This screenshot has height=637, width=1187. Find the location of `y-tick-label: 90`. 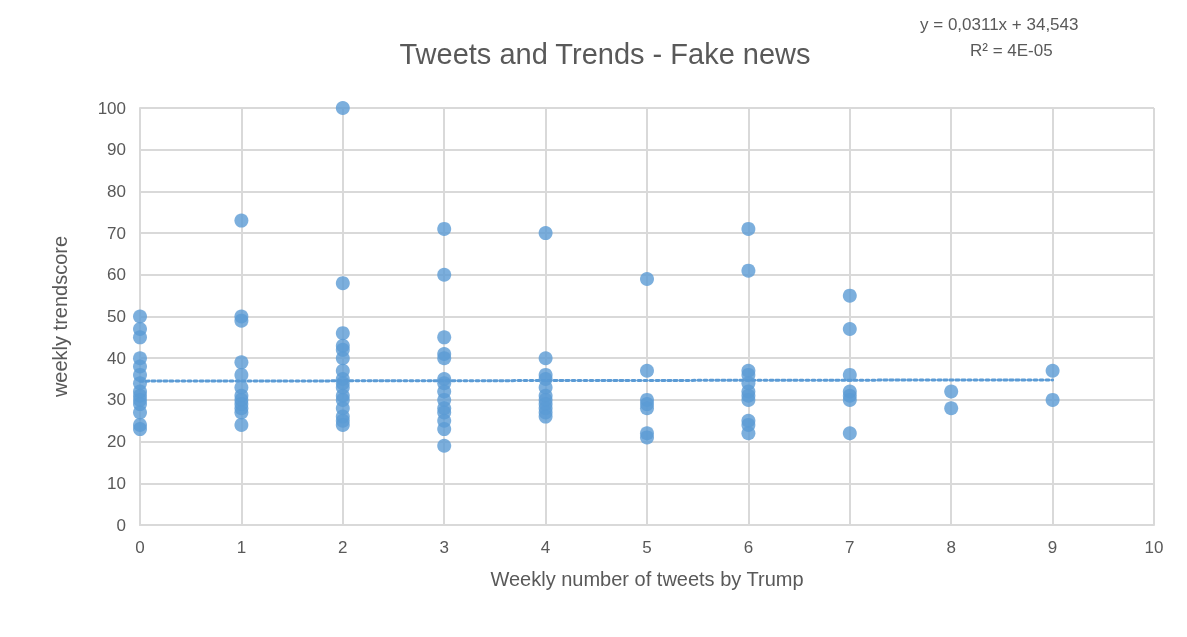

y-tick-label: 90 is located at coordinates (116, 150).